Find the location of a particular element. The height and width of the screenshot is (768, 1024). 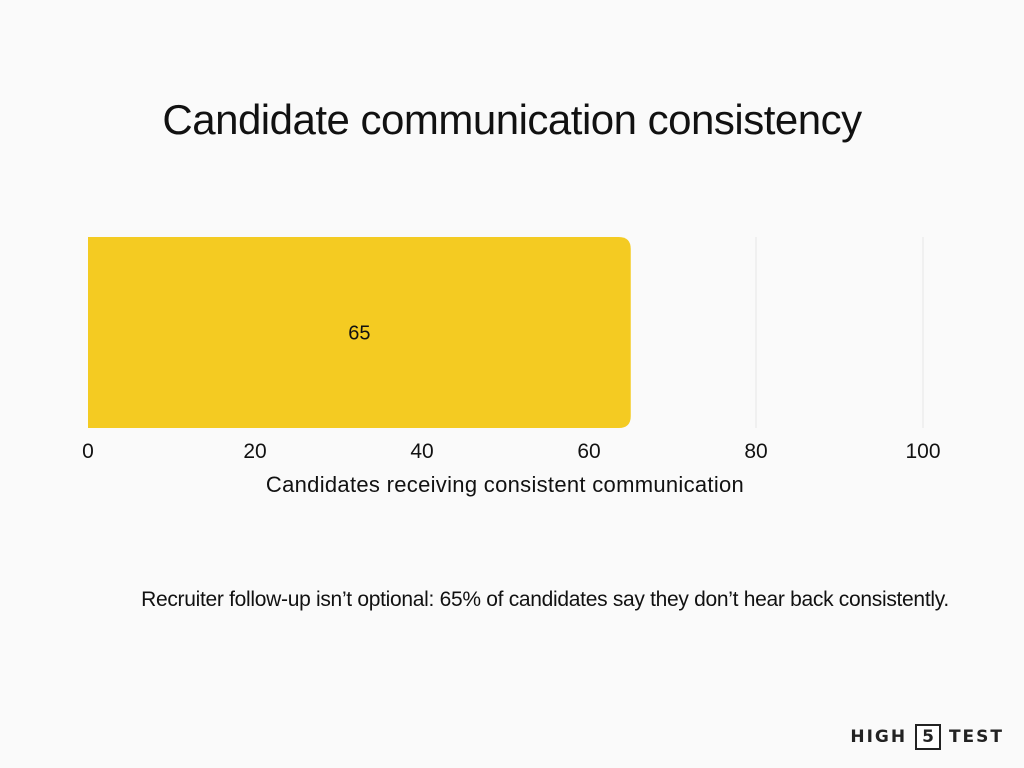

brand-logo: HIGH 5 TEST is located at coordinates (927, 737).